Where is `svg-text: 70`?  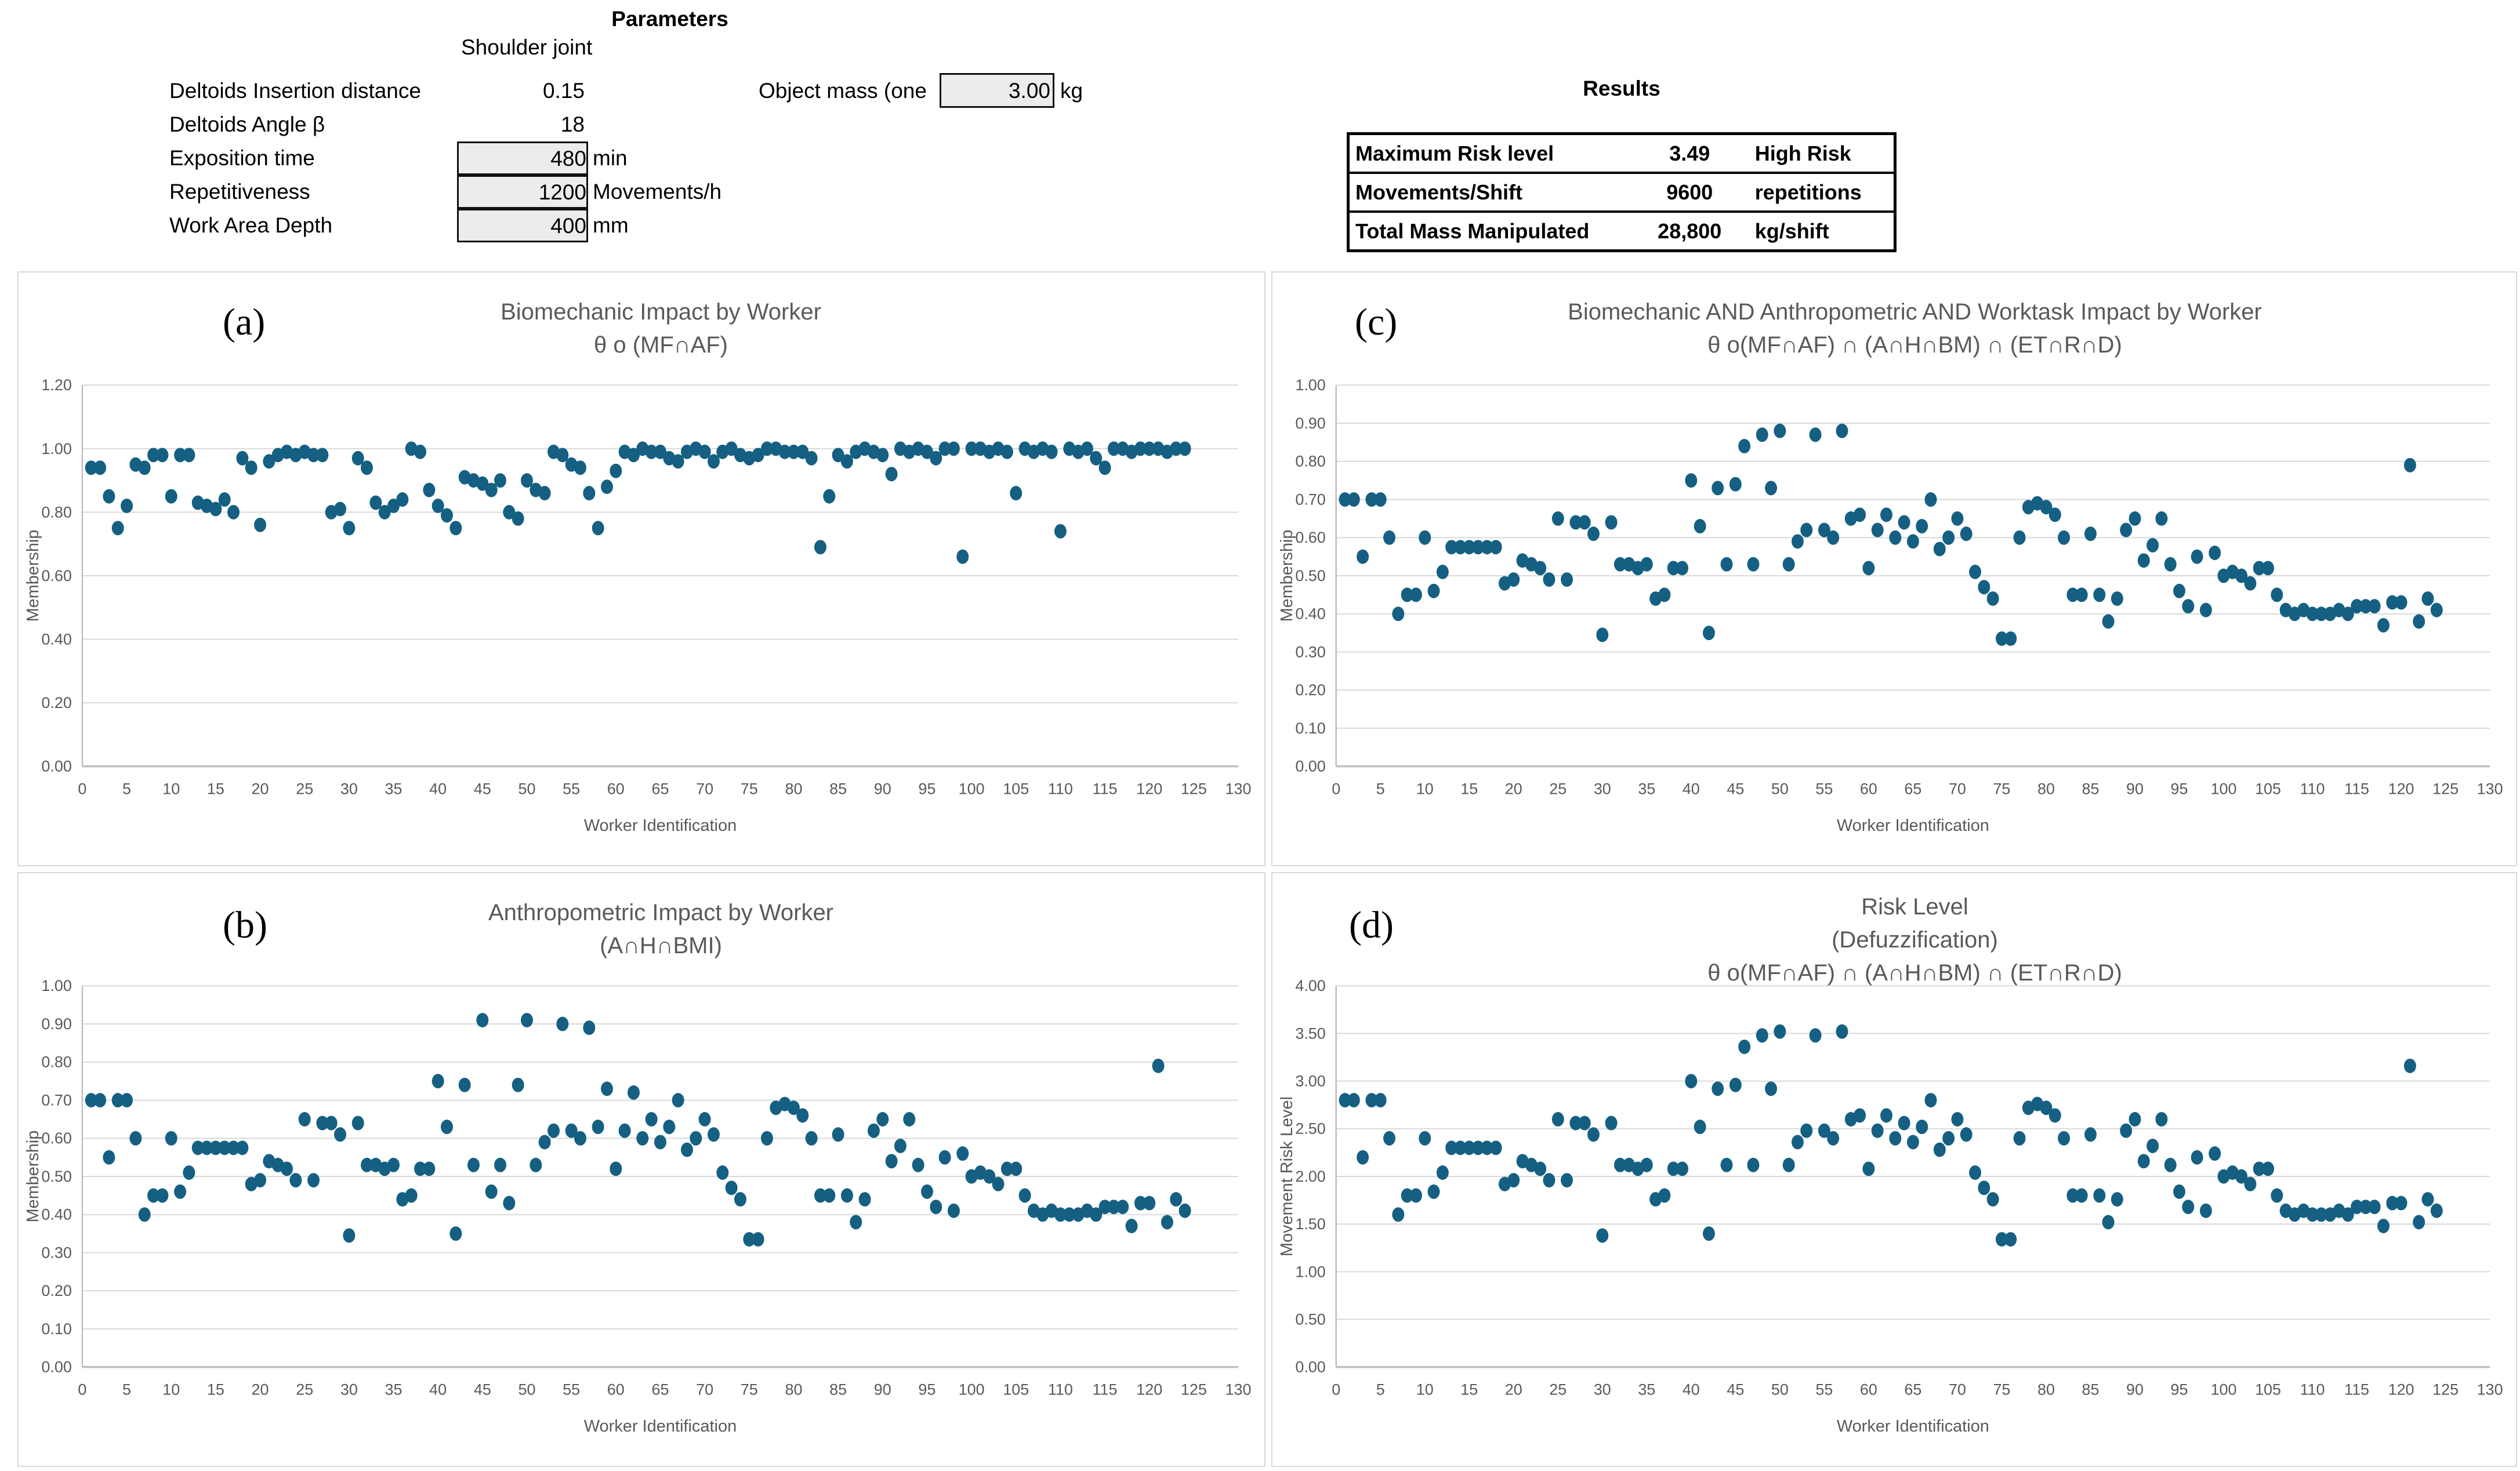 svg-text: 70 is located at coordinates (1958, 1390).